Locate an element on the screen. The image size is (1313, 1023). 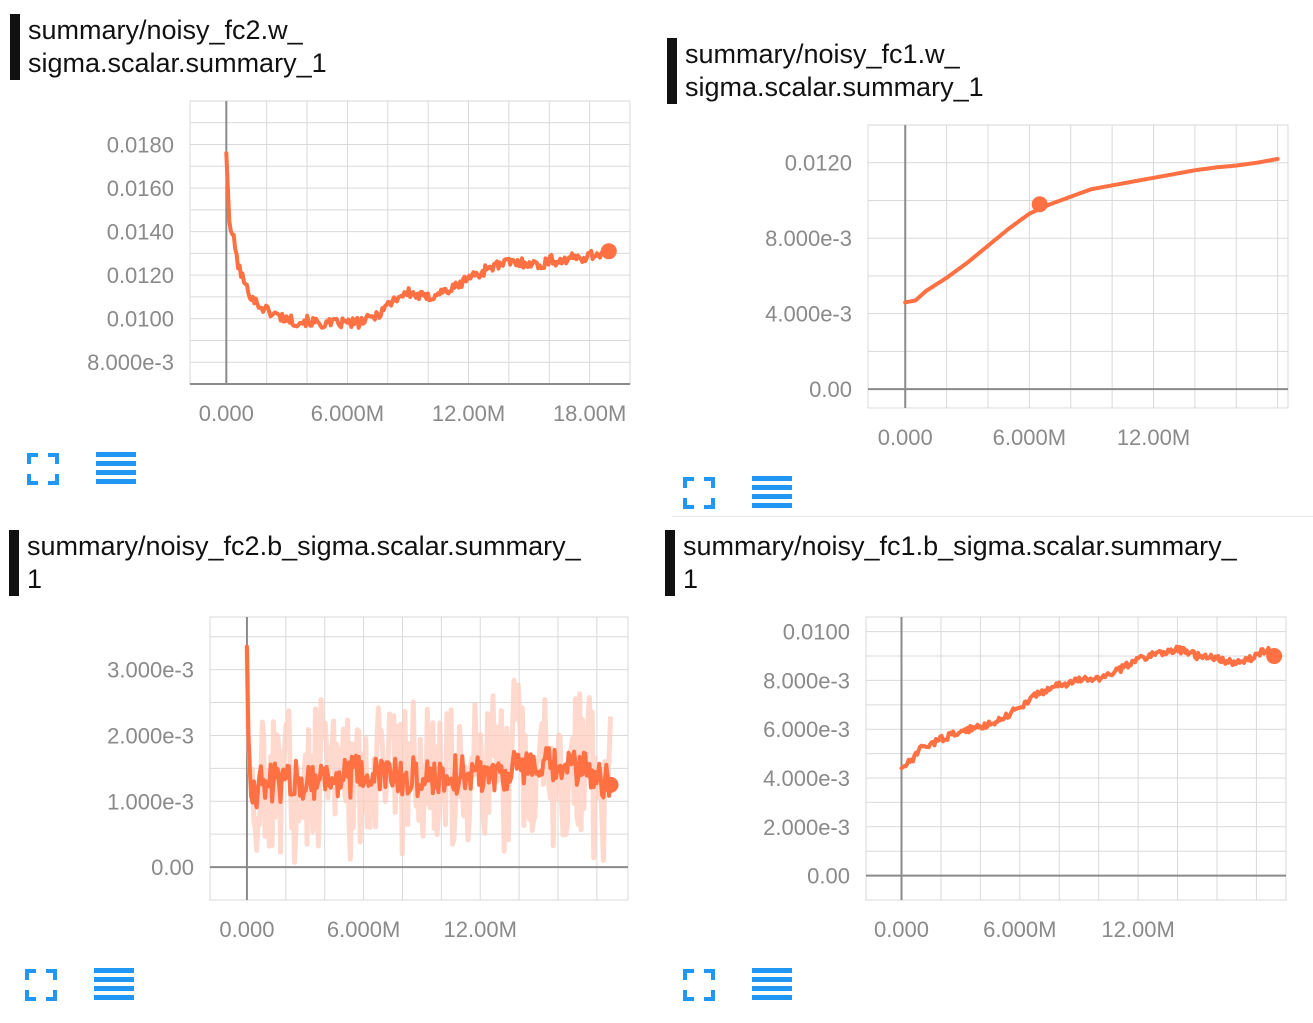
x-tick-label: 18.00M is located at coordinates (589, 413).